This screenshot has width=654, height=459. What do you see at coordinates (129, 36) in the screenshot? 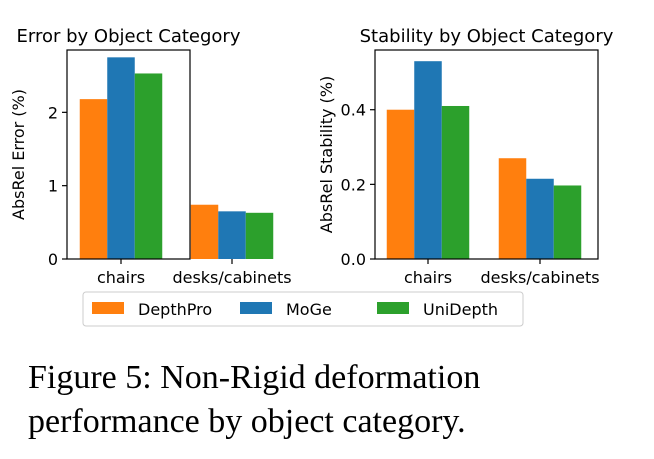
I see `chart-title: Error by Object Category` at bounding box center [129, 36].